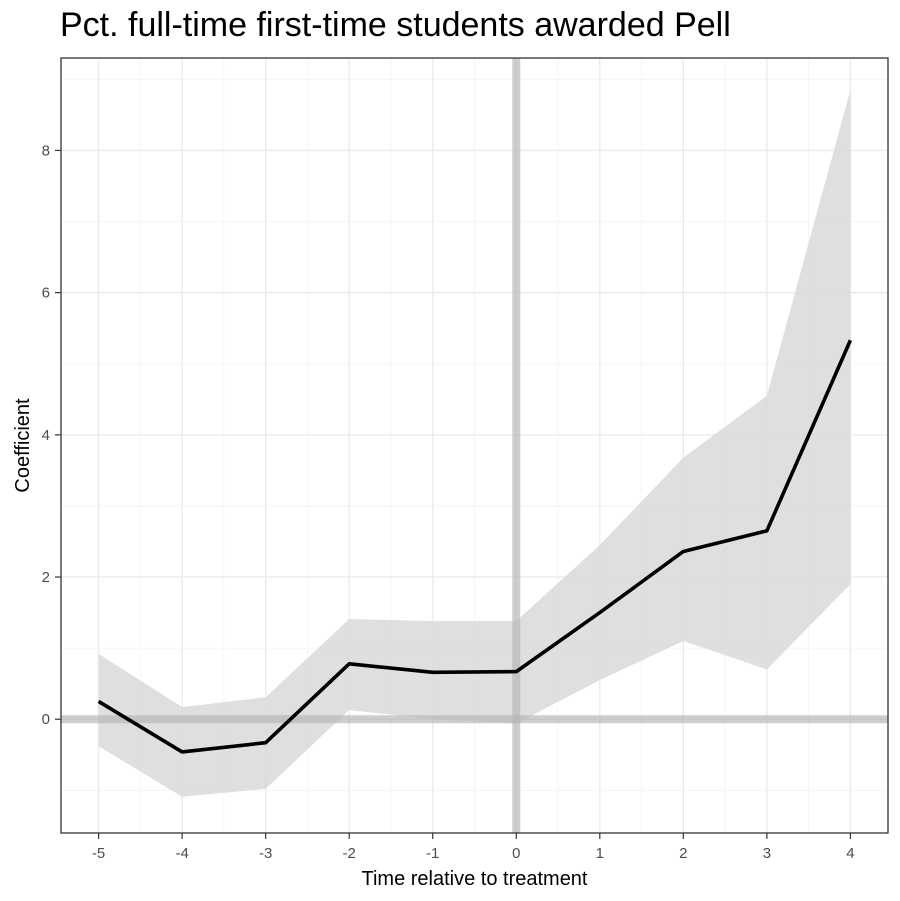  What do you see at coordinates (23, 445) in the screenshot?
I see `y-axis-title: Coefficient` at bounding box center [23, 445].